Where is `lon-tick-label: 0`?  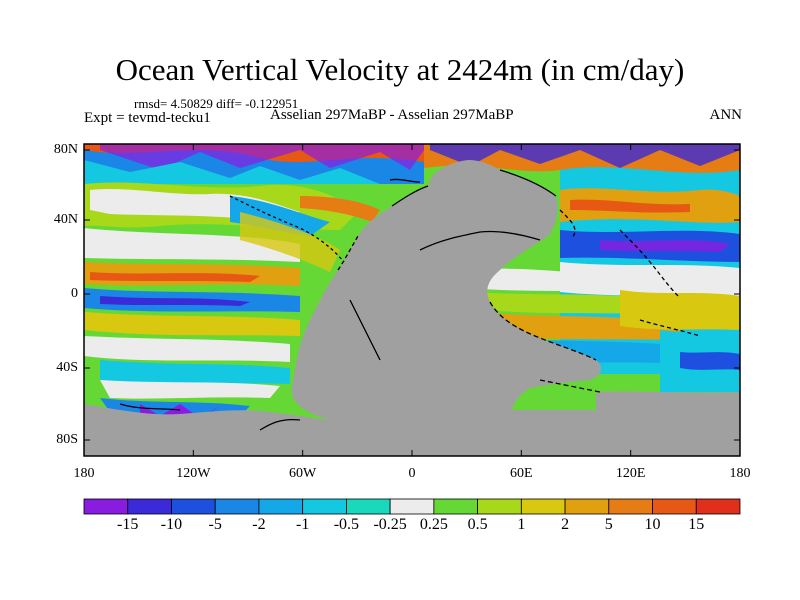 lon-tick-label: 0 is located at coordinates (412, 473).